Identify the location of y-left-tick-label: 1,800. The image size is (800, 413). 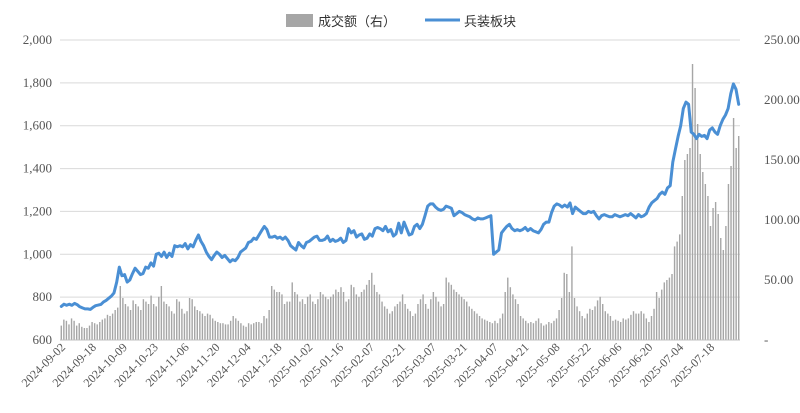
(37, 82).